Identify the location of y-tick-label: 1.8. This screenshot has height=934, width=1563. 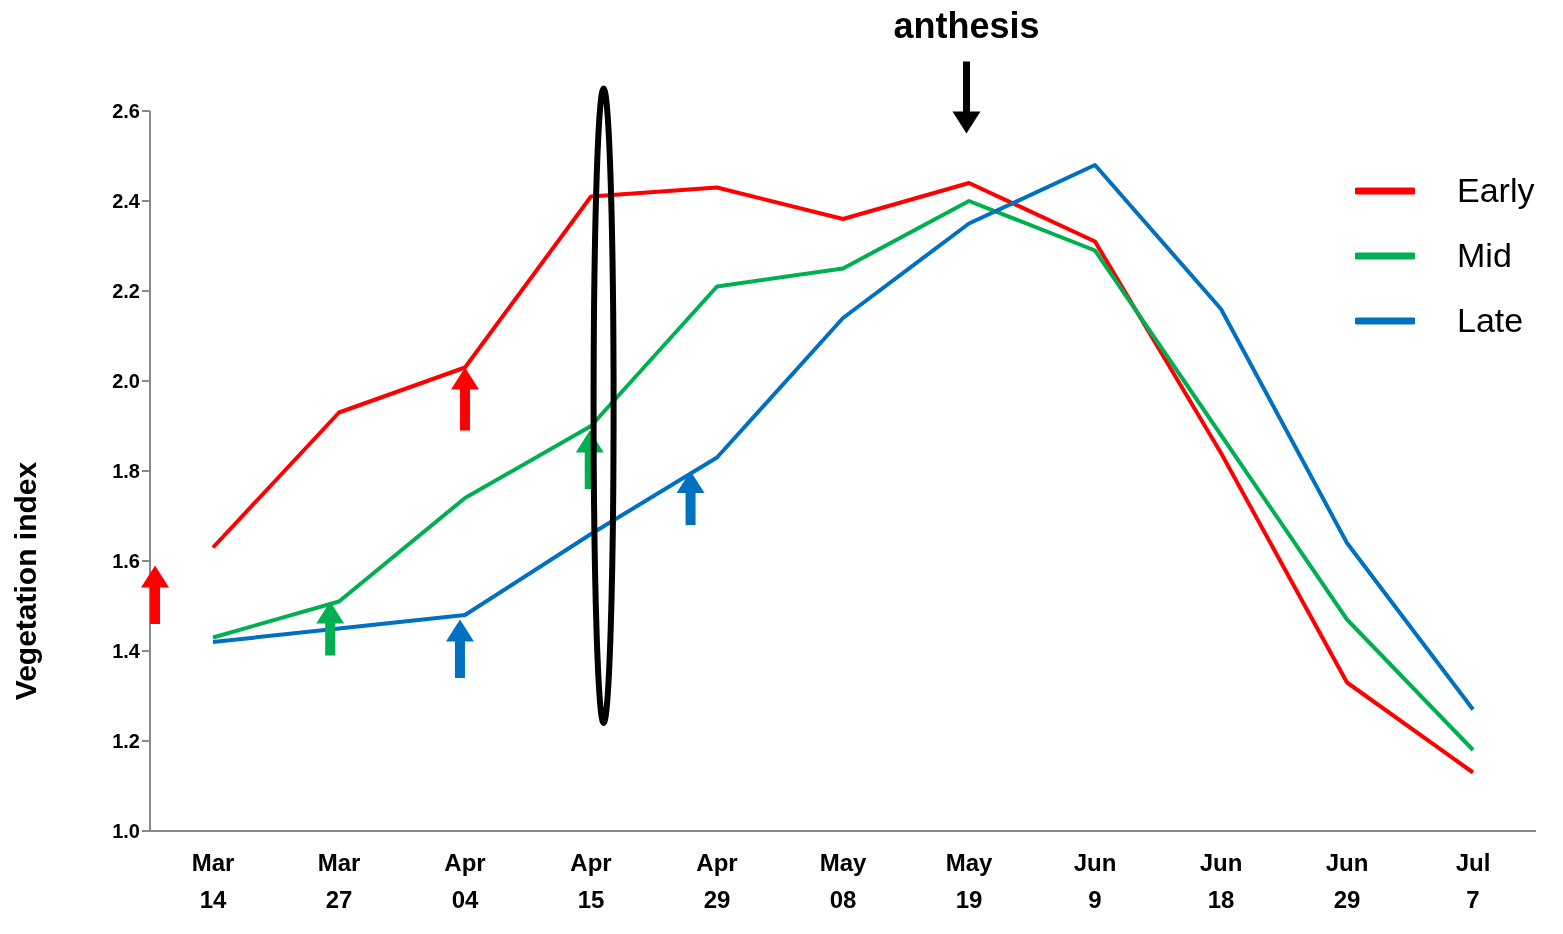
(126, 471).